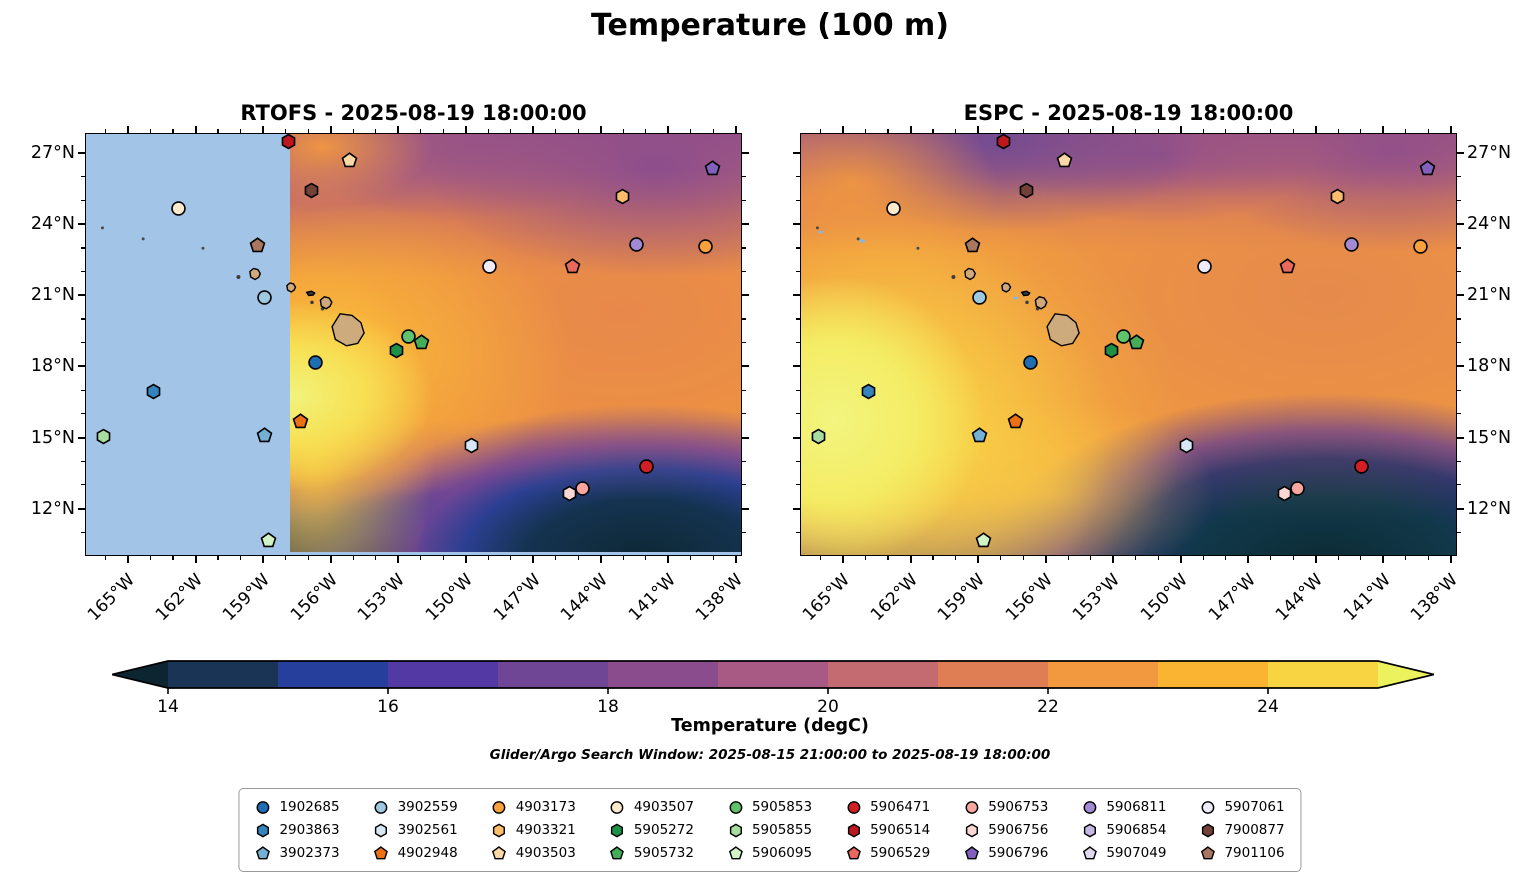 This screenshot has height=889, width=1540. I want to click on island-molokai, so click(310, 293).